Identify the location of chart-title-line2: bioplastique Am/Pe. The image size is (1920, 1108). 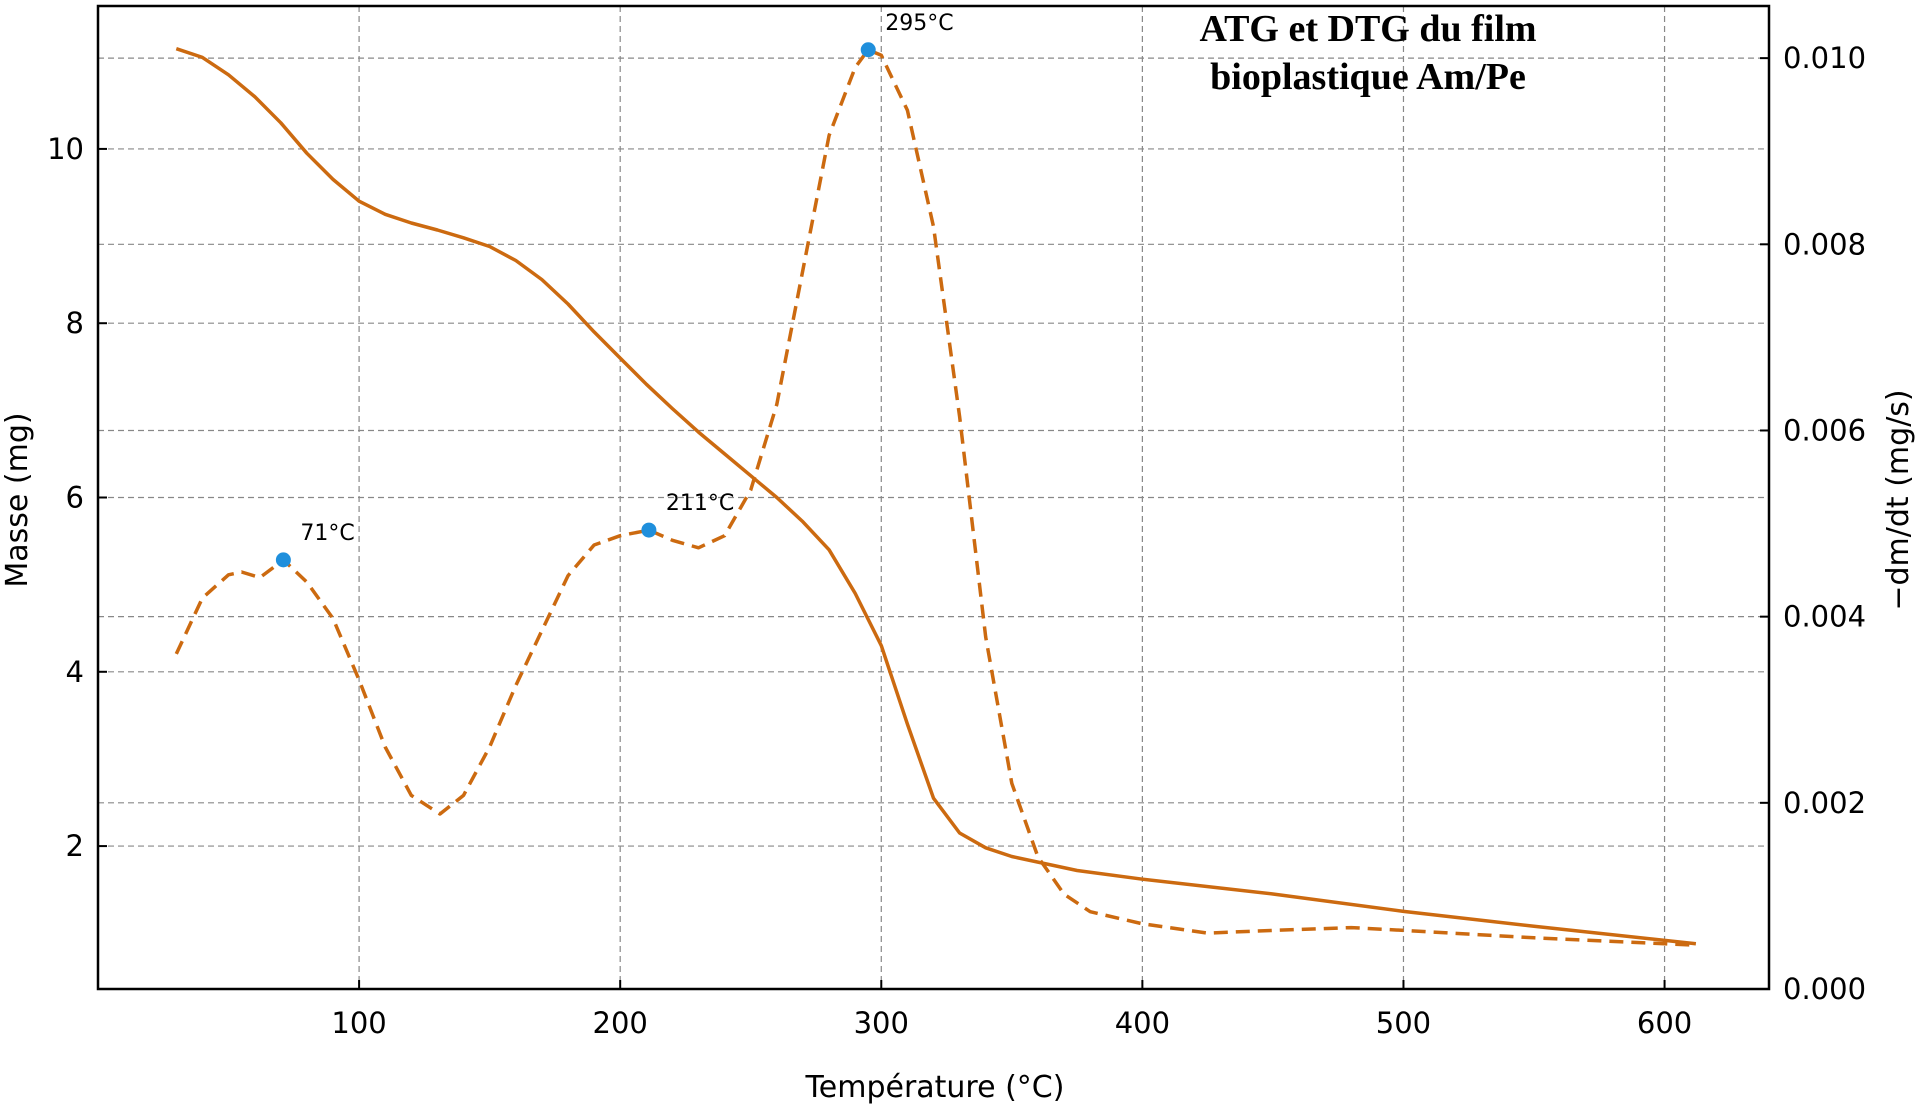
(1368, 77).